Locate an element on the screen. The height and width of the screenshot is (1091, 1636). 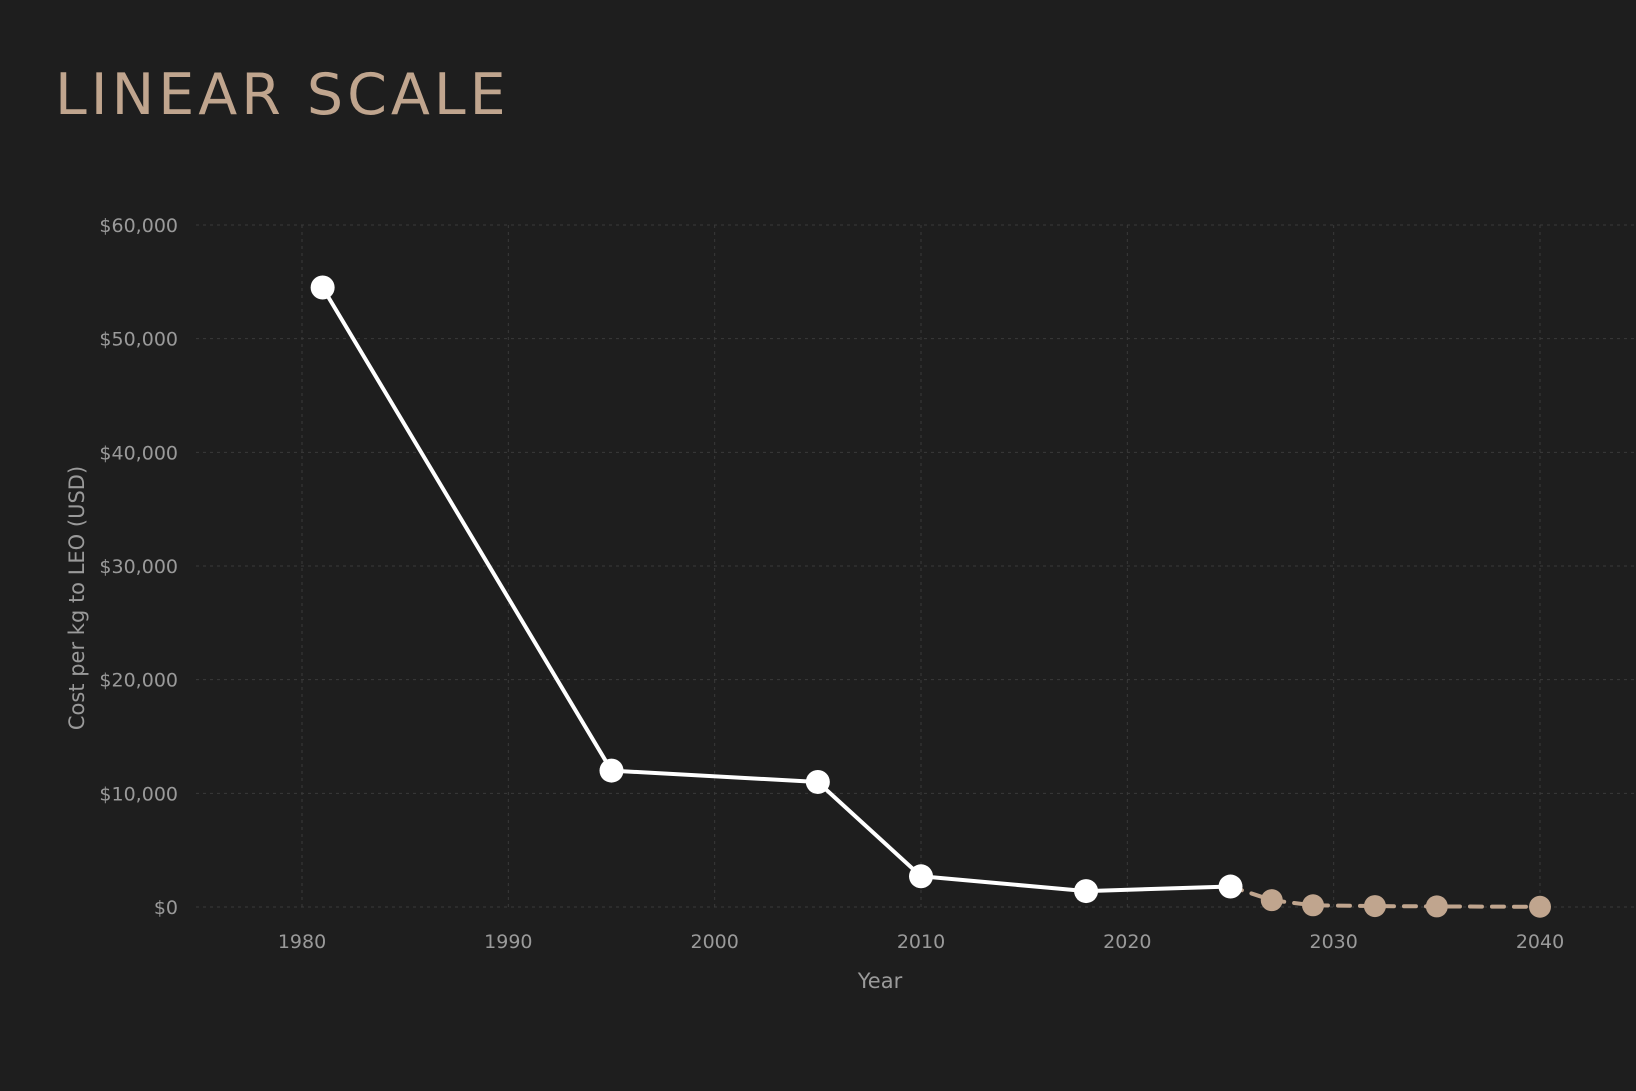
x-axis-ticks: 1980 1990 2000 2010 2020 2030 2040 is located at coordinates (921, 942).